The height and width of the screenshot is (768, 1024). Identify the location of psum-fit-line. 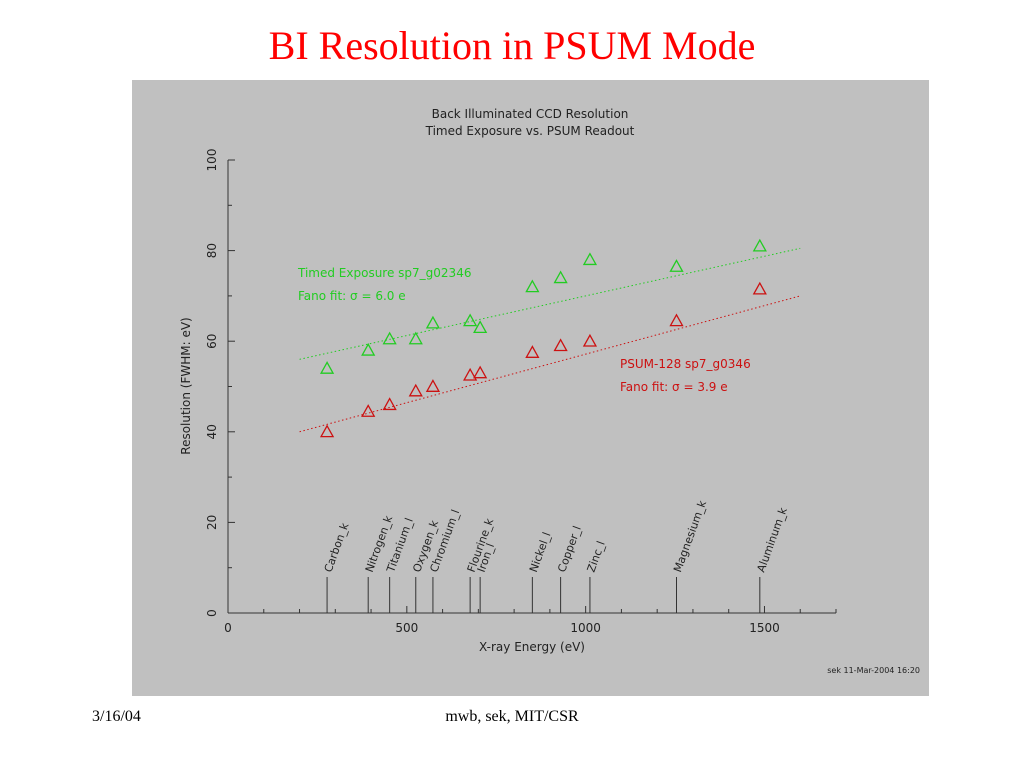
(550, 364).